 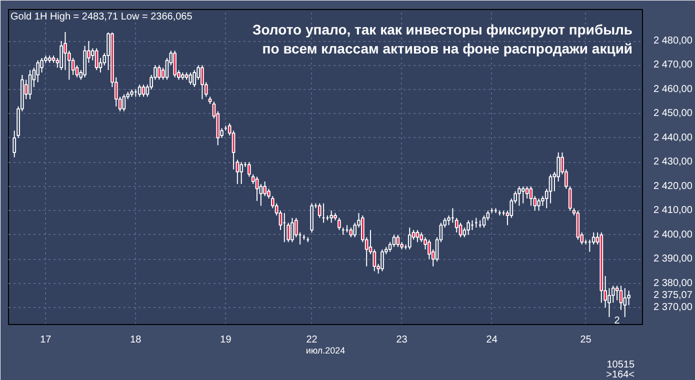 I want to click on text: Золото упало, так как инвесторы фиксируют прибыль по всем классам активов на фоне распродажи акций, so click(x=442, y=39).